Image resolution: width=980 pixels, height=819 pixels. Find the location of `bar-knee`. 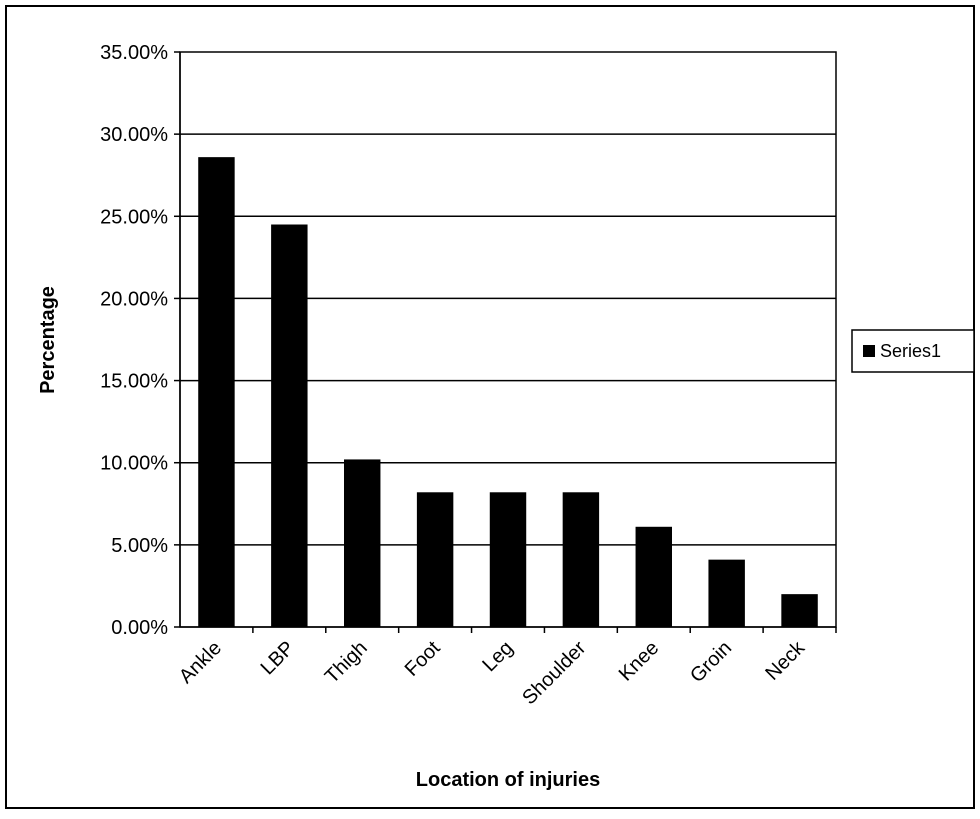

bar-knee is located at coordinates (653, 576).